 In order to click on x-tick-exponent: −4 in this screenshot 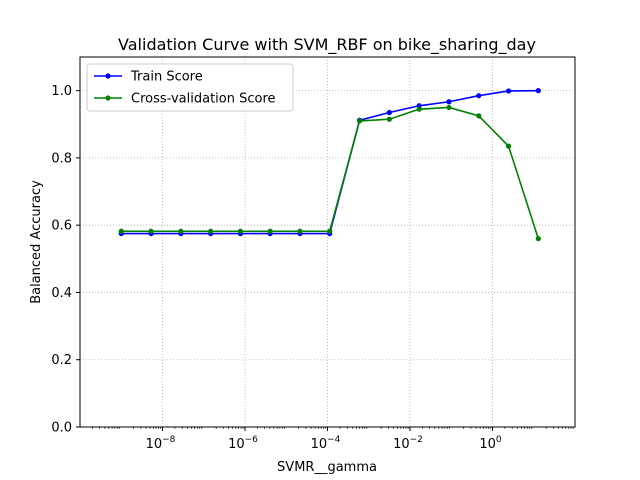, I will do `click(334, 440)`.